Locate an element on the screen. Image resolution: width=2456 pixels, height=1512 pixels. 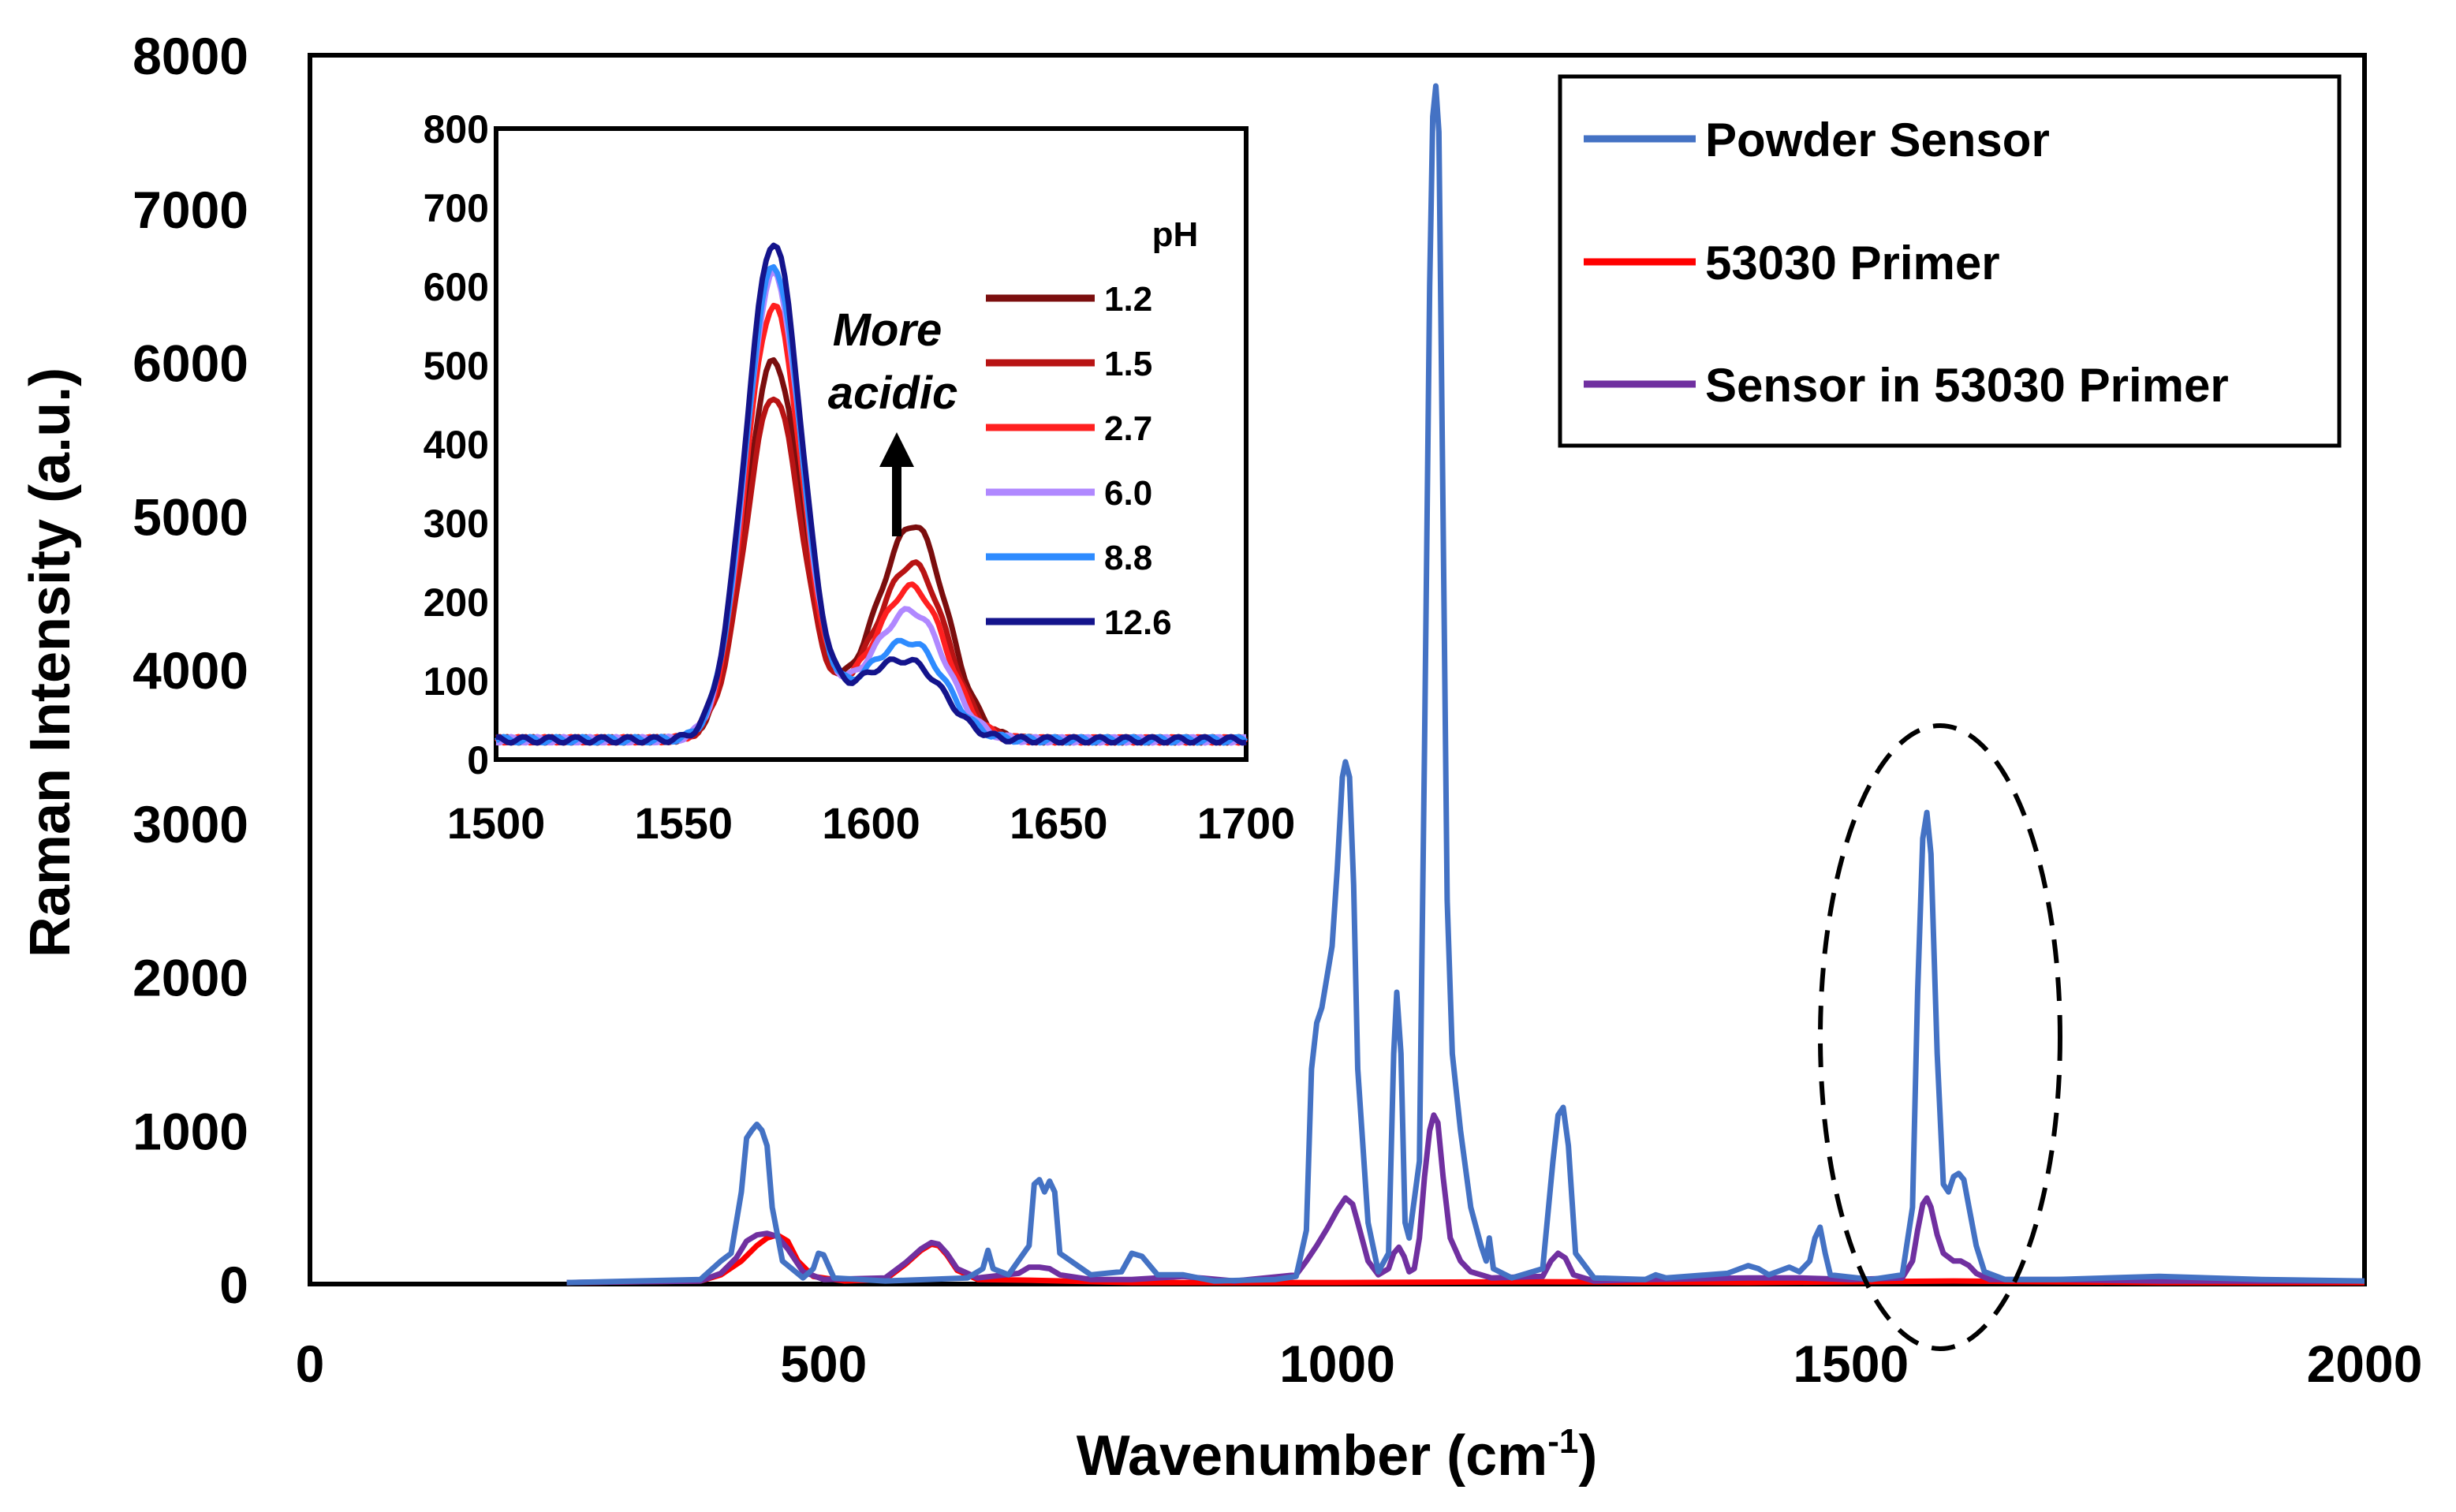
x-axis-title: Wavenumber (cm-1) is located at coordinates (1337, 1455).